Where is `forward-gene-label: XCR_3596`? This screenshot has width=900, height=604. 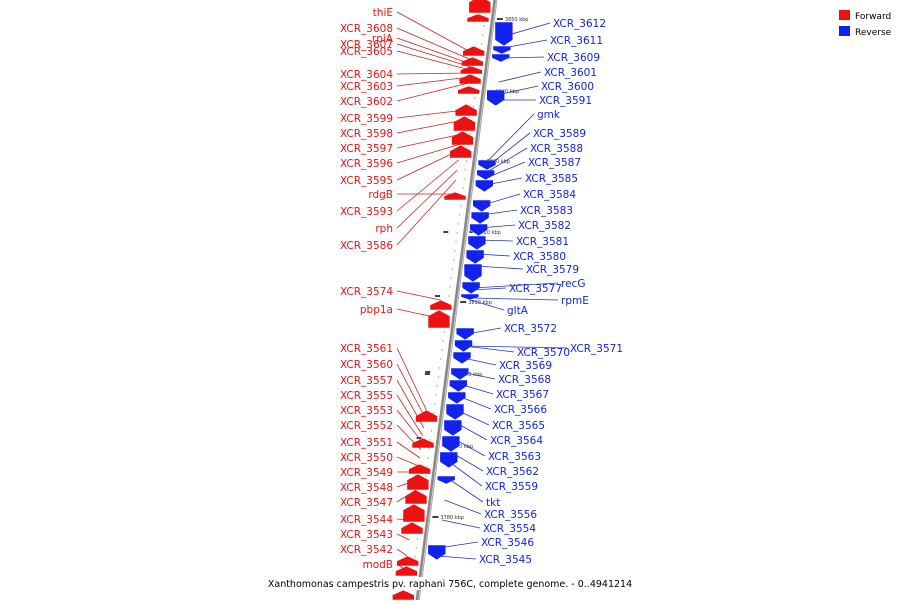 forward-gene-label: XCR_3596 is located at coordinates (366, 164).